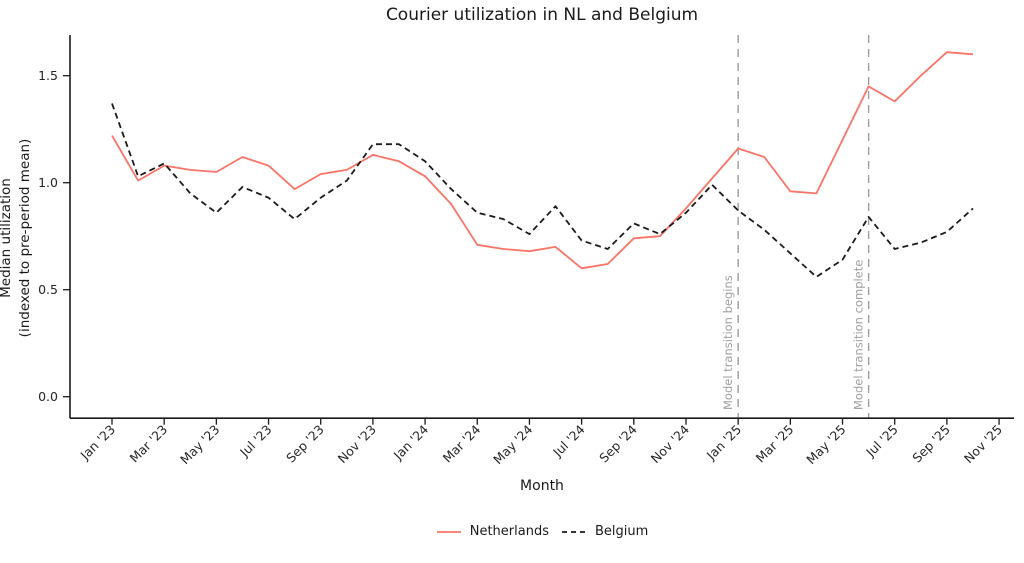 This screenshot has height=563, width=1024. Describe the element at coordinates (199, 444) in the screenshot. I see `x-tick-label: May '23` at that location.